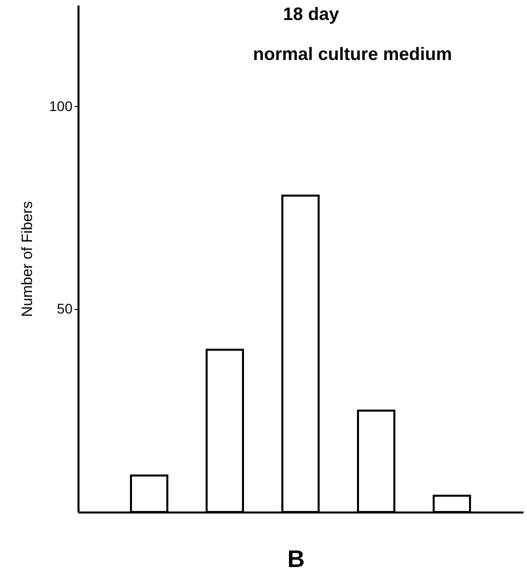 The image size is (527, 578). What do you see at coordinates (27, 259) in the screenshot?
I see `y-axis-title: Number of Fibers` at bounding box center [27, 259].